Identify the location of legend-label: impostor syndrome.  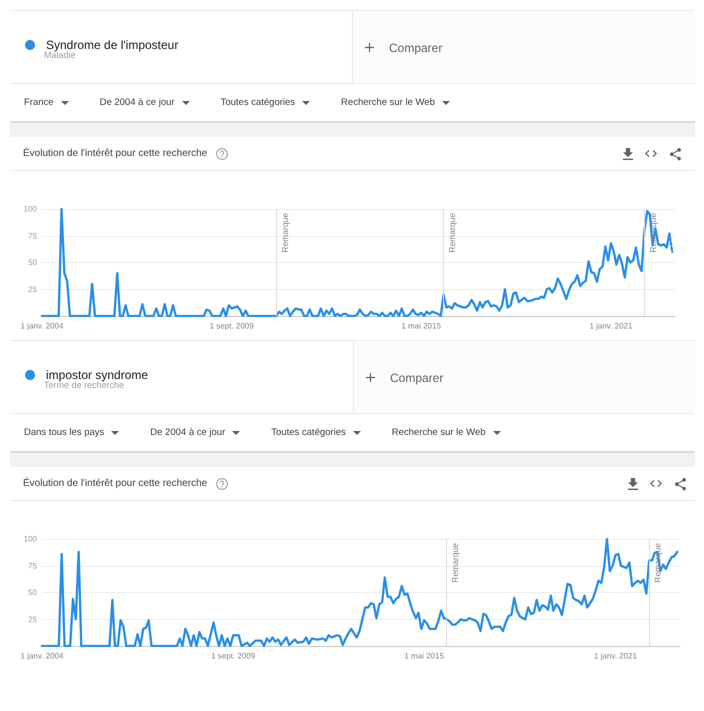
(97, 375).